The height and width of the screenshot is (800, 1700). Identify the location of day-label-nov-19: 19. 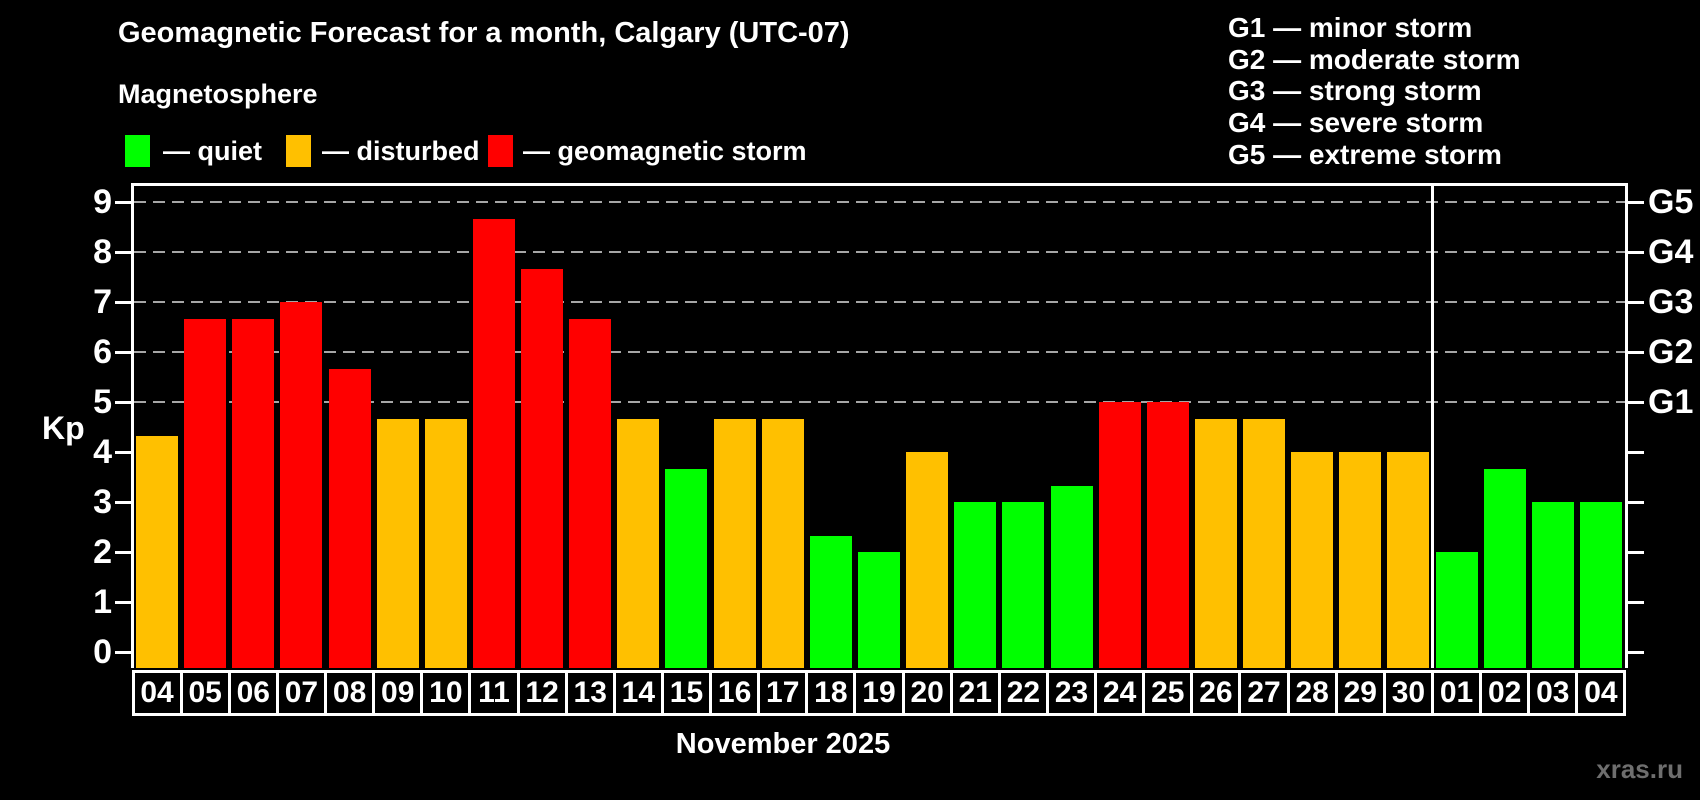
(879, 693).